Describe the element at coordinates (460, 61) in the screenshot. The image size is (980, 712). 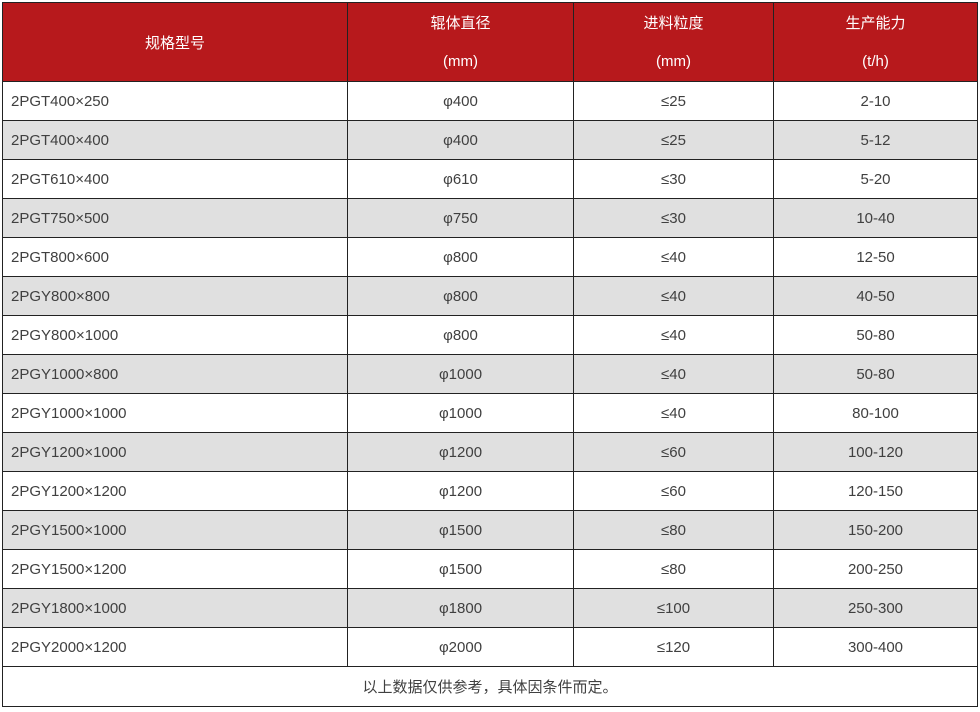
I see `column-header-roller-diameter-unit: (mm)` at that location.